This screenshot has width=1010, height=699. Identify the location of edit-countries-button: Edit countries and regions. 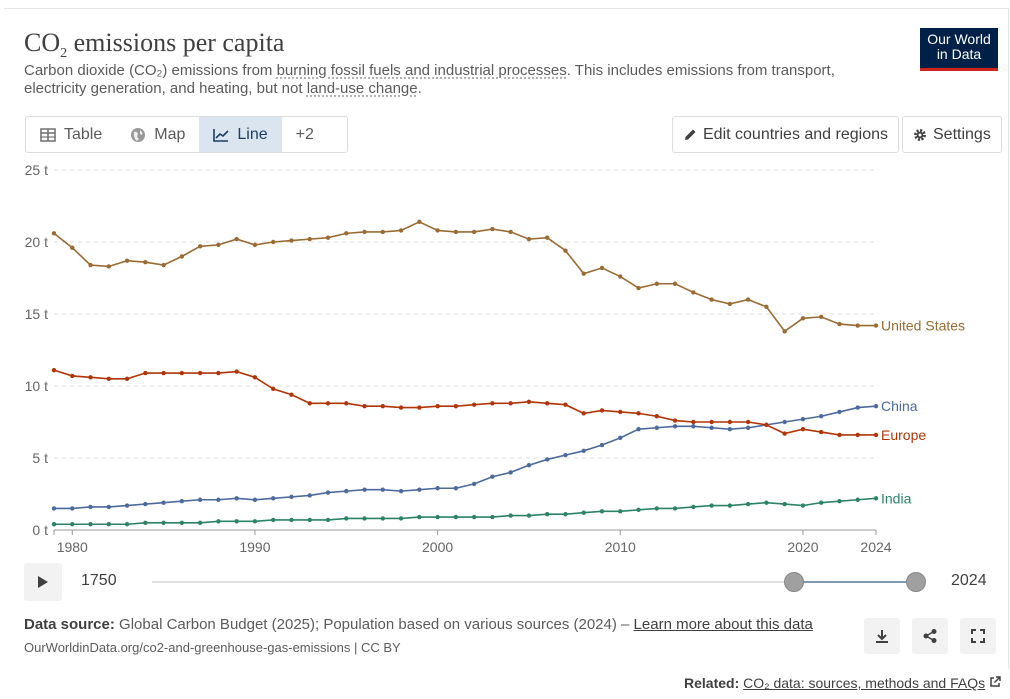
(785, 134).